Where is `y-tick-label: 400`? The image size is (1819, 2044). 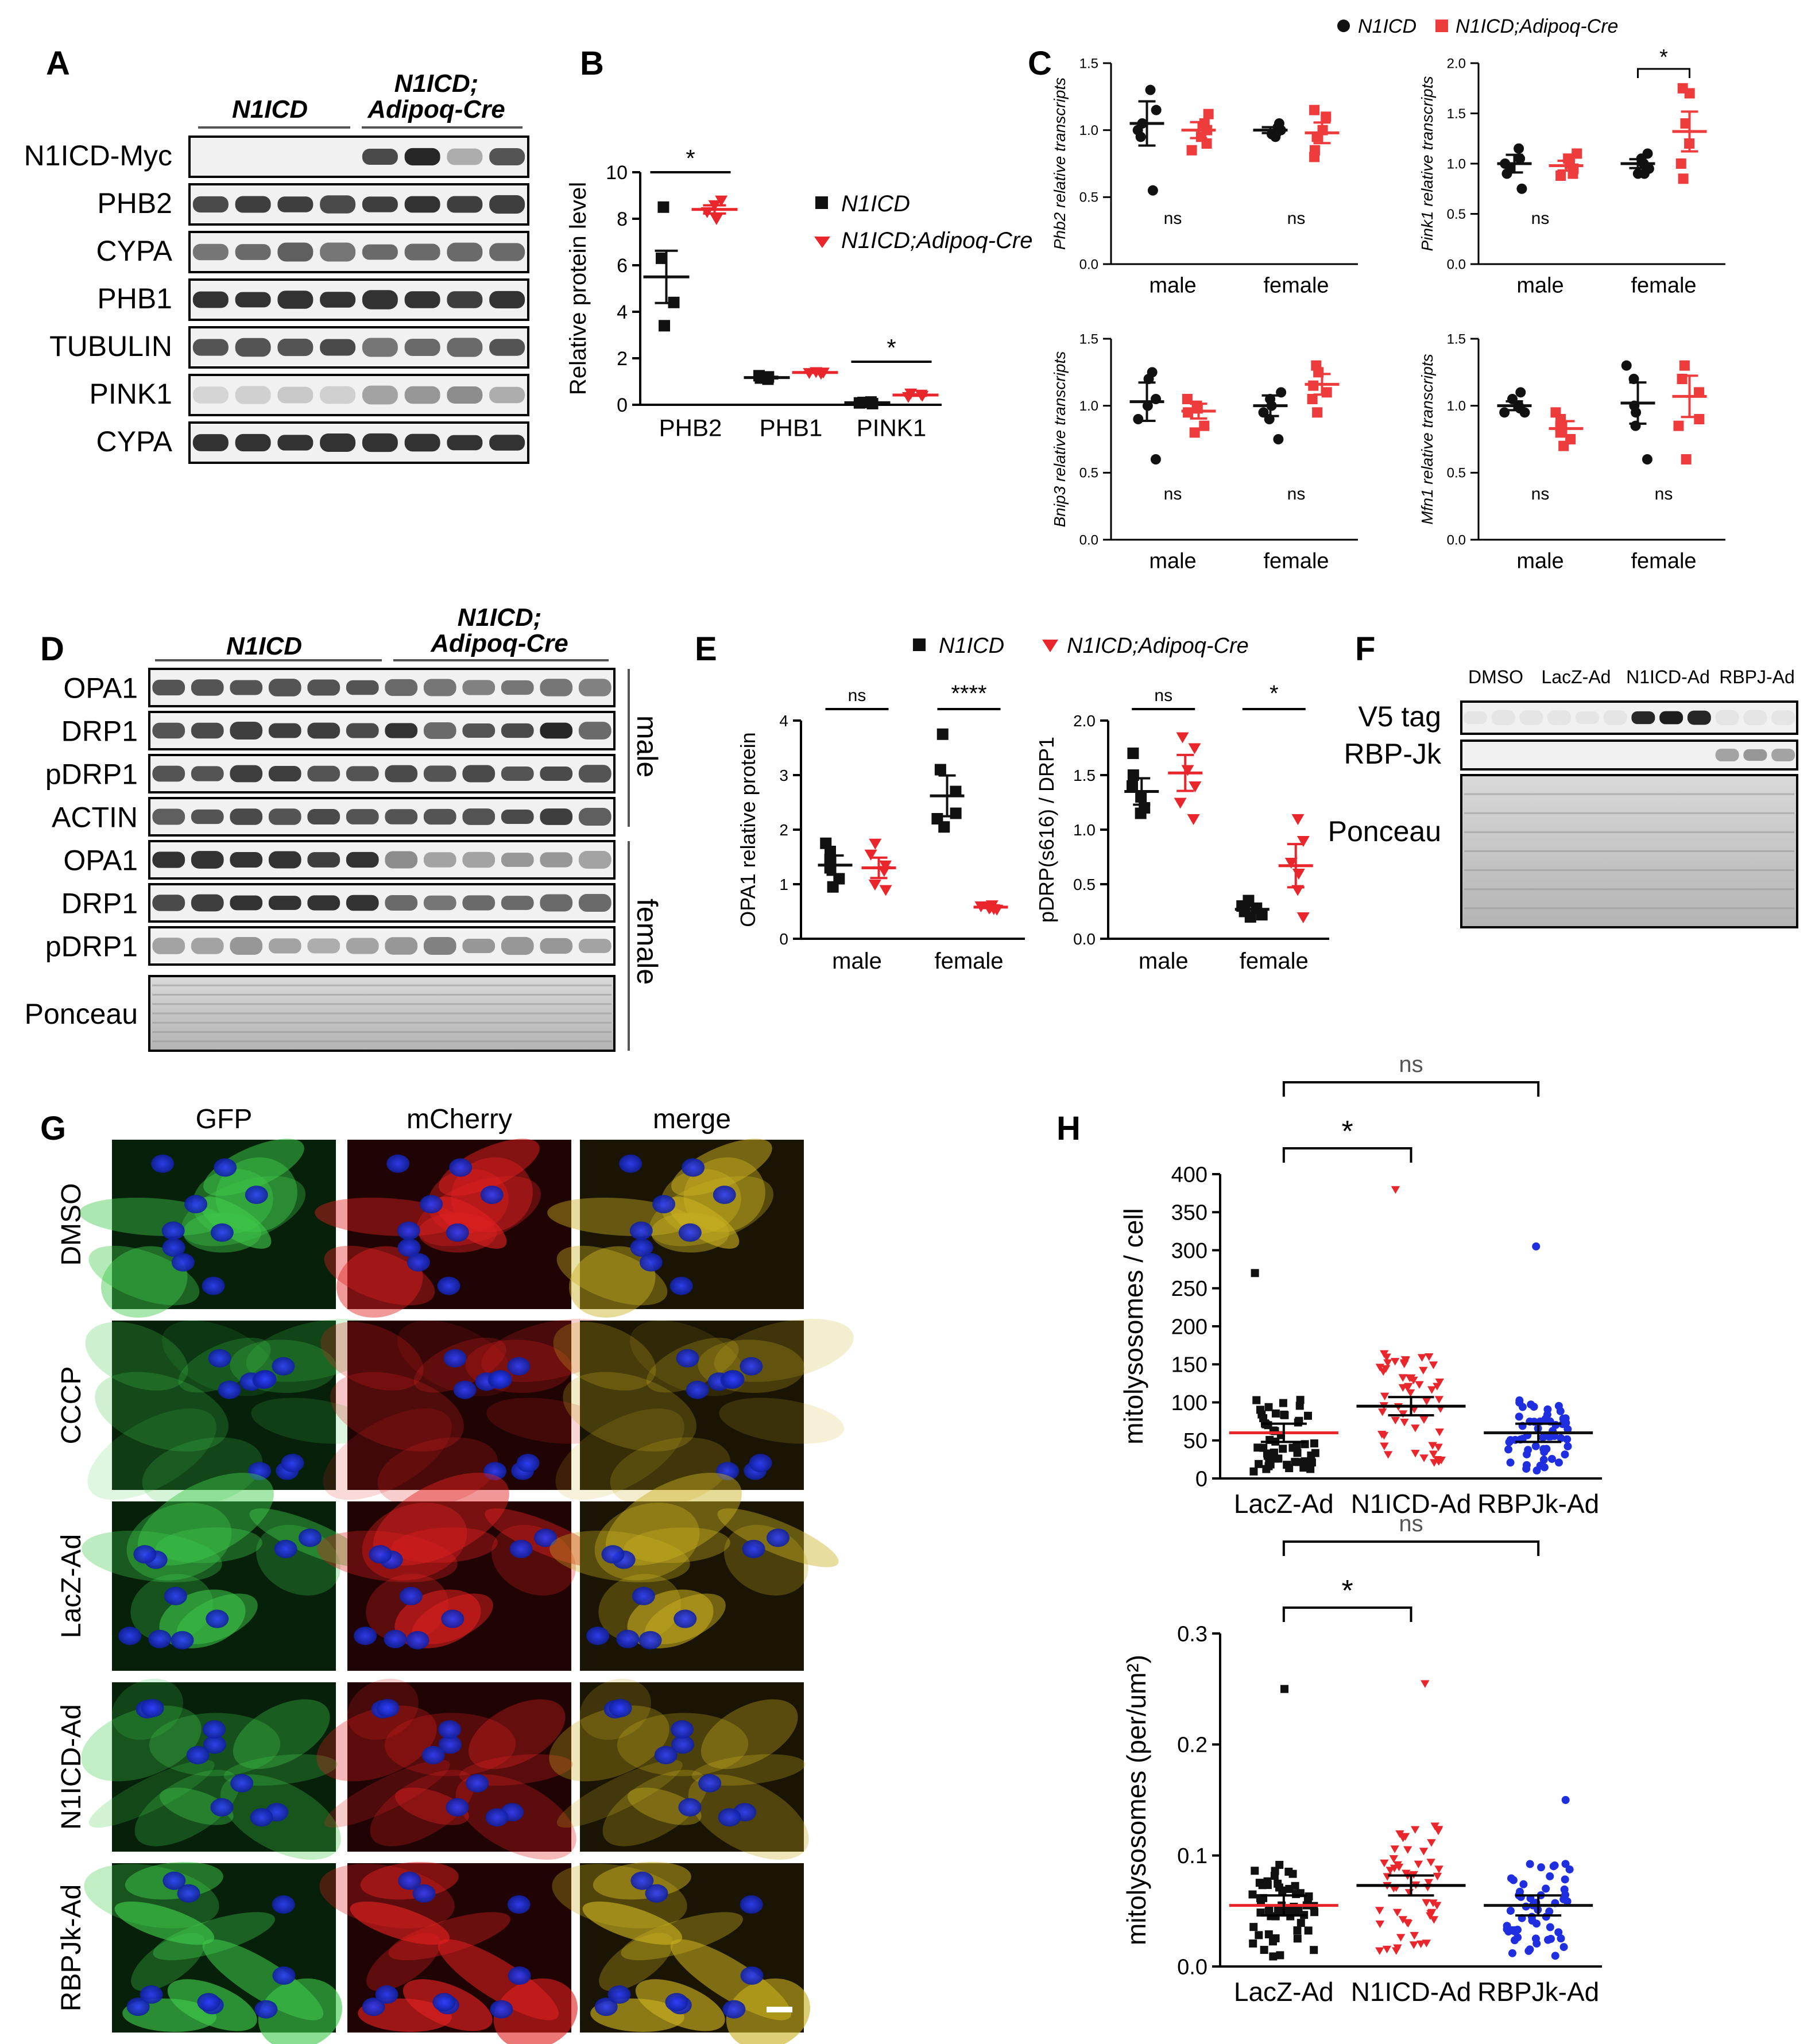
y-tick-label: 400 is located at coordinates (1189, 1175).